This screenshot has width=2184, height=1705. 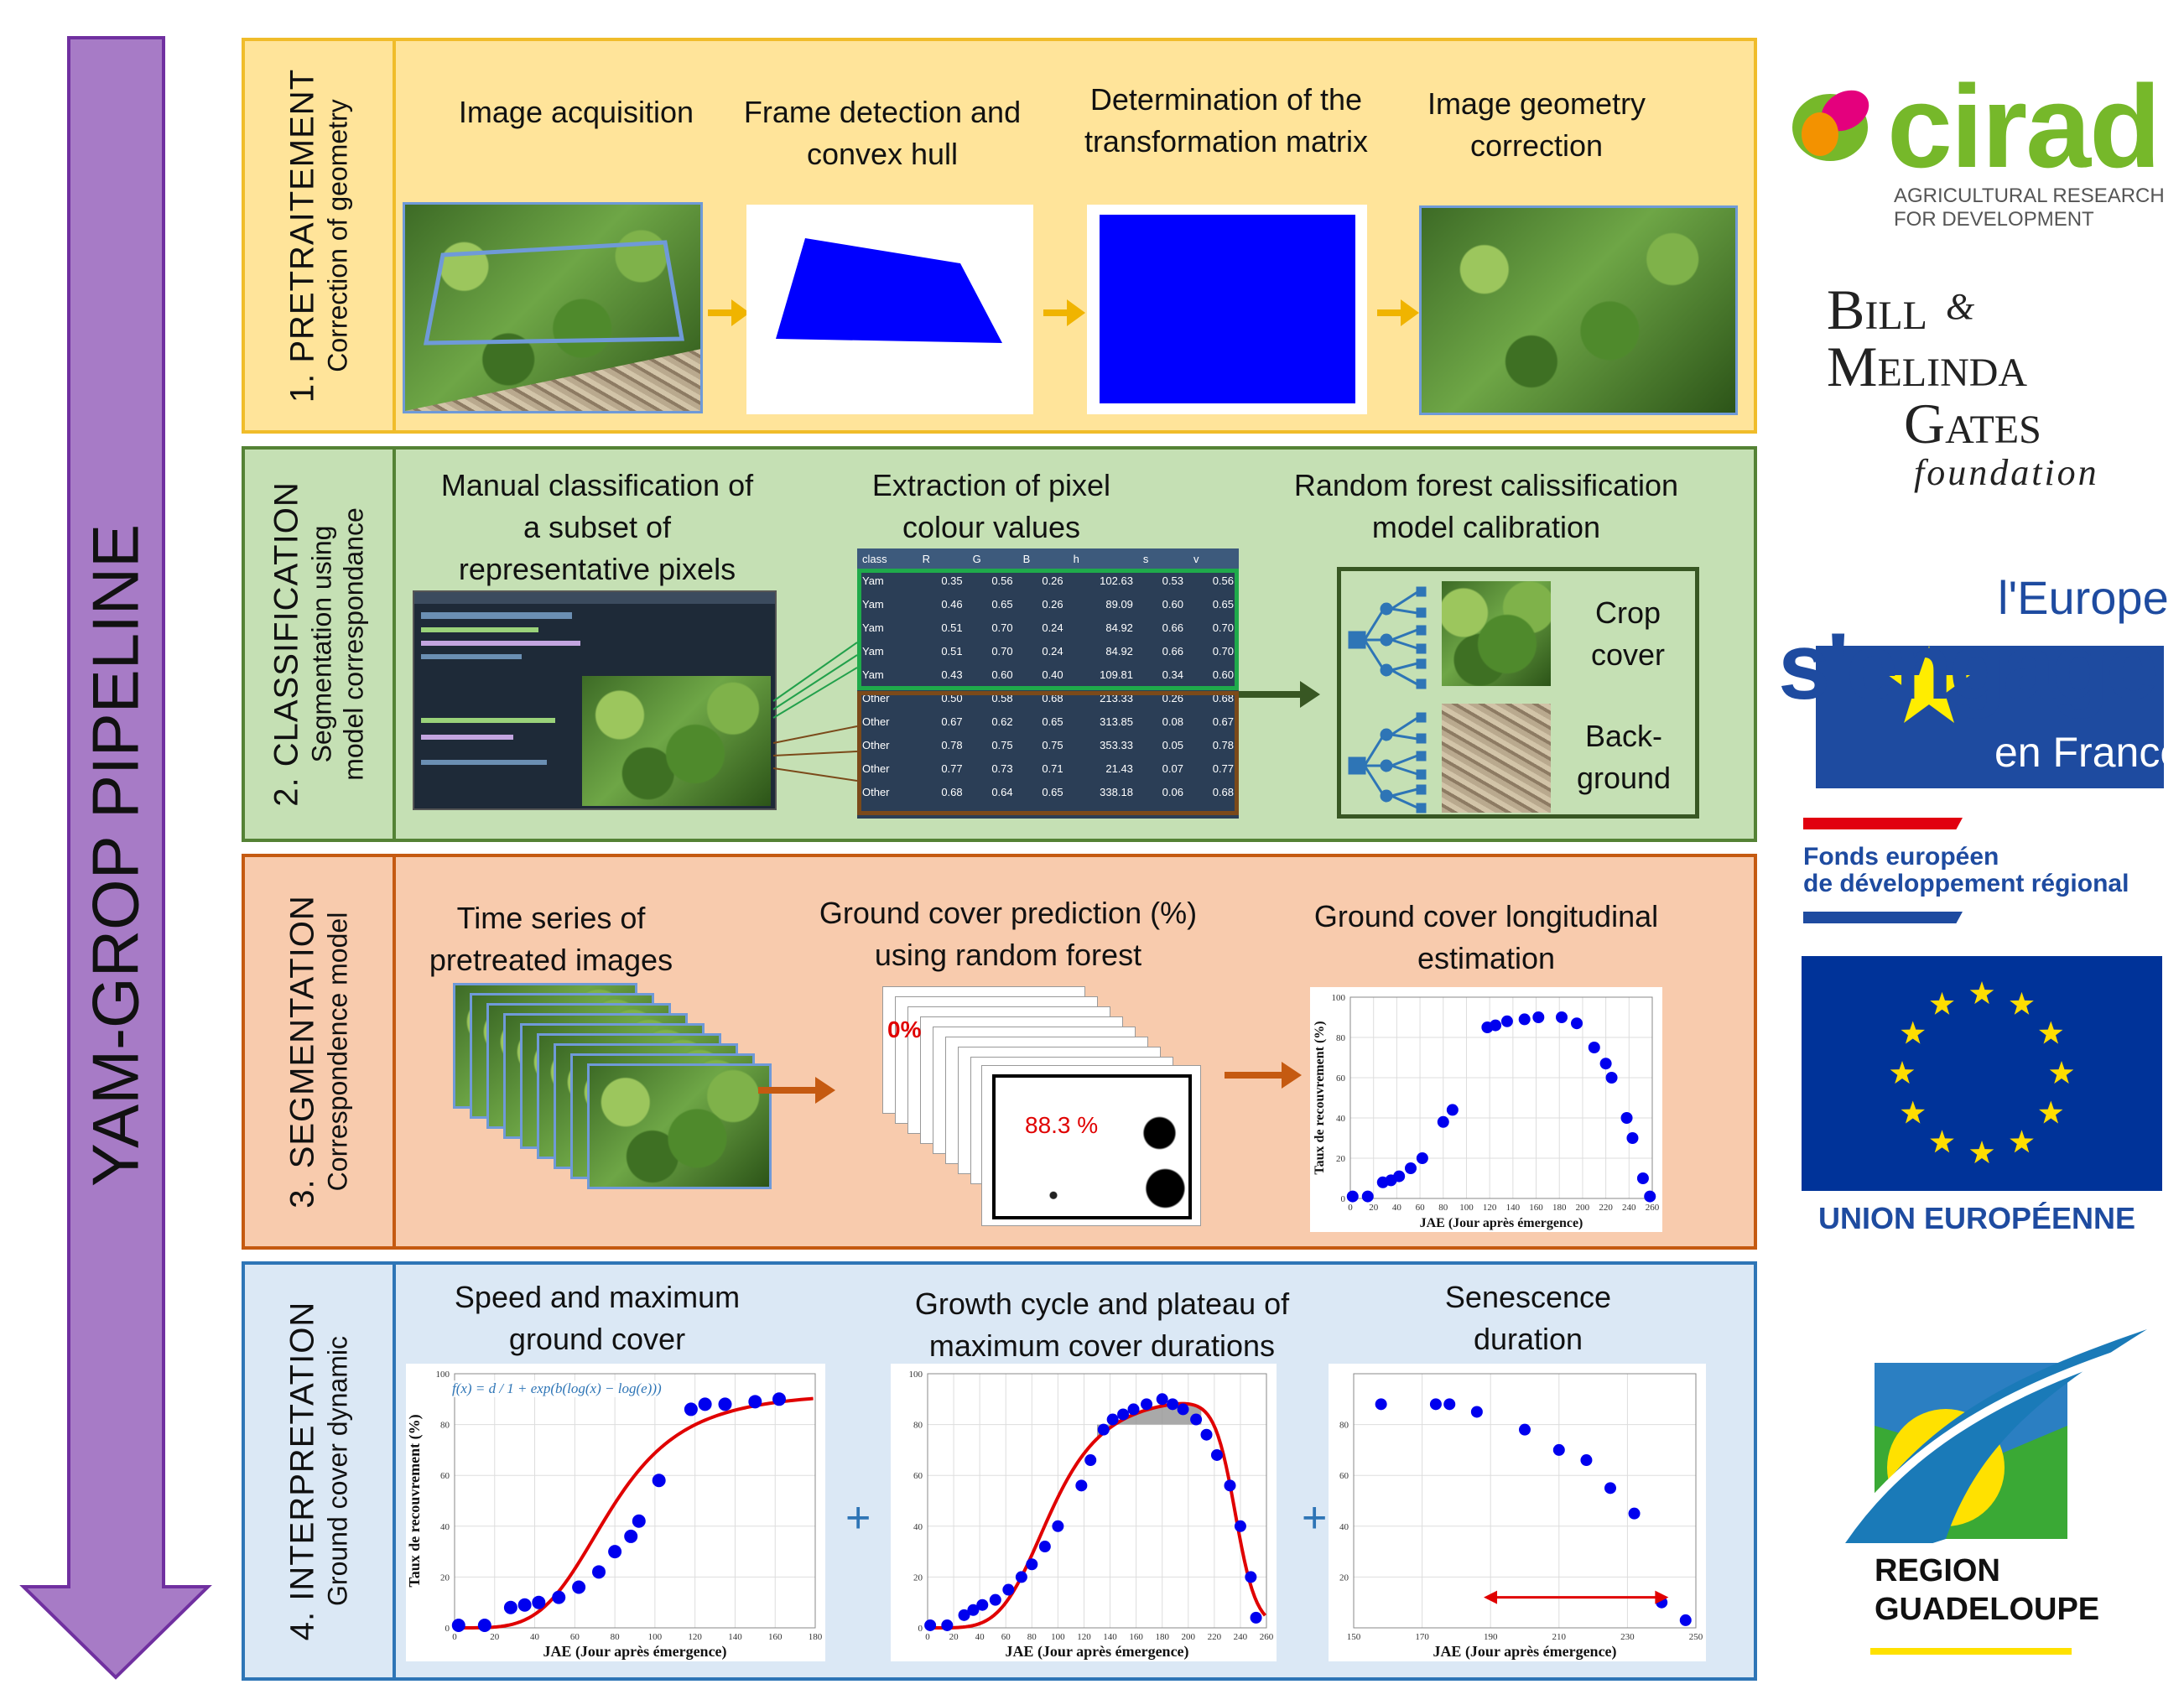 What do you see at coordinates (1624, 757) in the screenshot?
I see `class-label-background: Back- ground` at bounding box center [1624, 757].